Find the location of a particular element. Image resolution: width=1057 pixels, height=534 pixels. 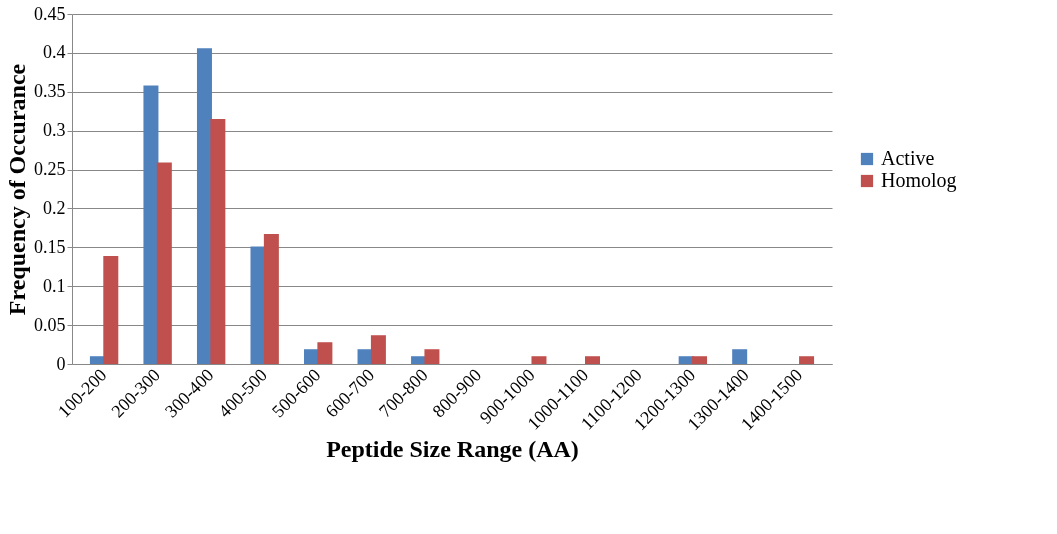

y-tick-label: 0.45 is located at coordinates (50, 13).